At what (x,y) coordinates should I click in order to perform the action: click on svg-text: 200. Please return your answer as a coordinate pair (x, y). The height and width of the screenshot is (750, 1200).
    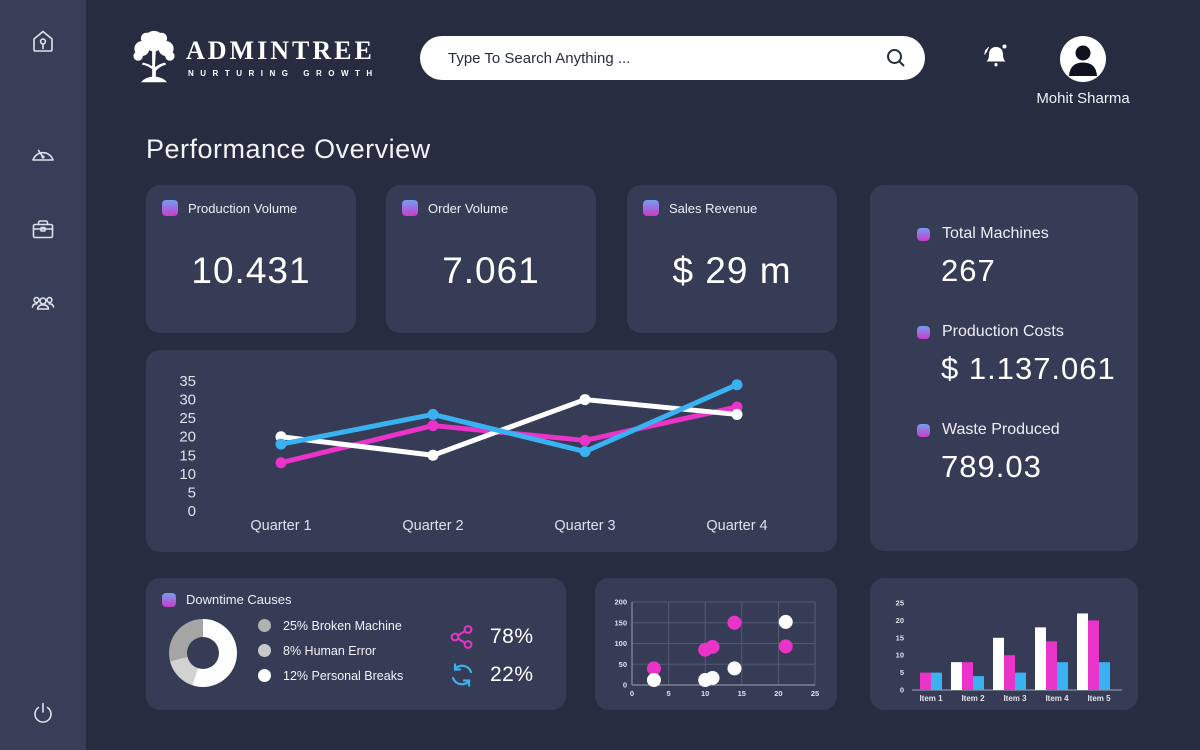
    Looking at the image, I should click on (620, 602).